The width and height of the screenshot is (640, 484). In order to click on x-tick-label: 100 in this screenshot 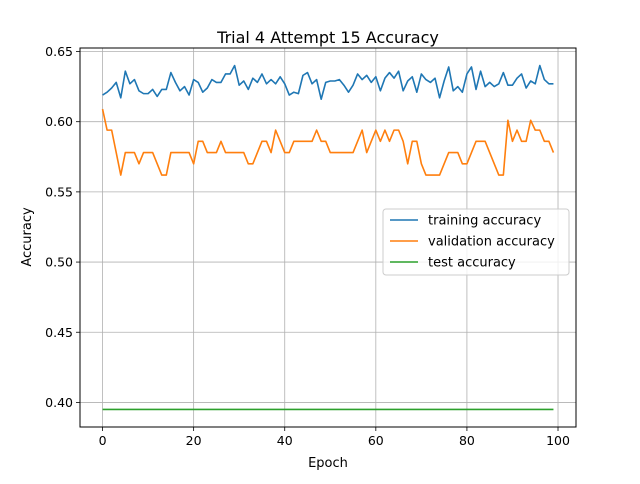, I will do `click(558, 440)`.